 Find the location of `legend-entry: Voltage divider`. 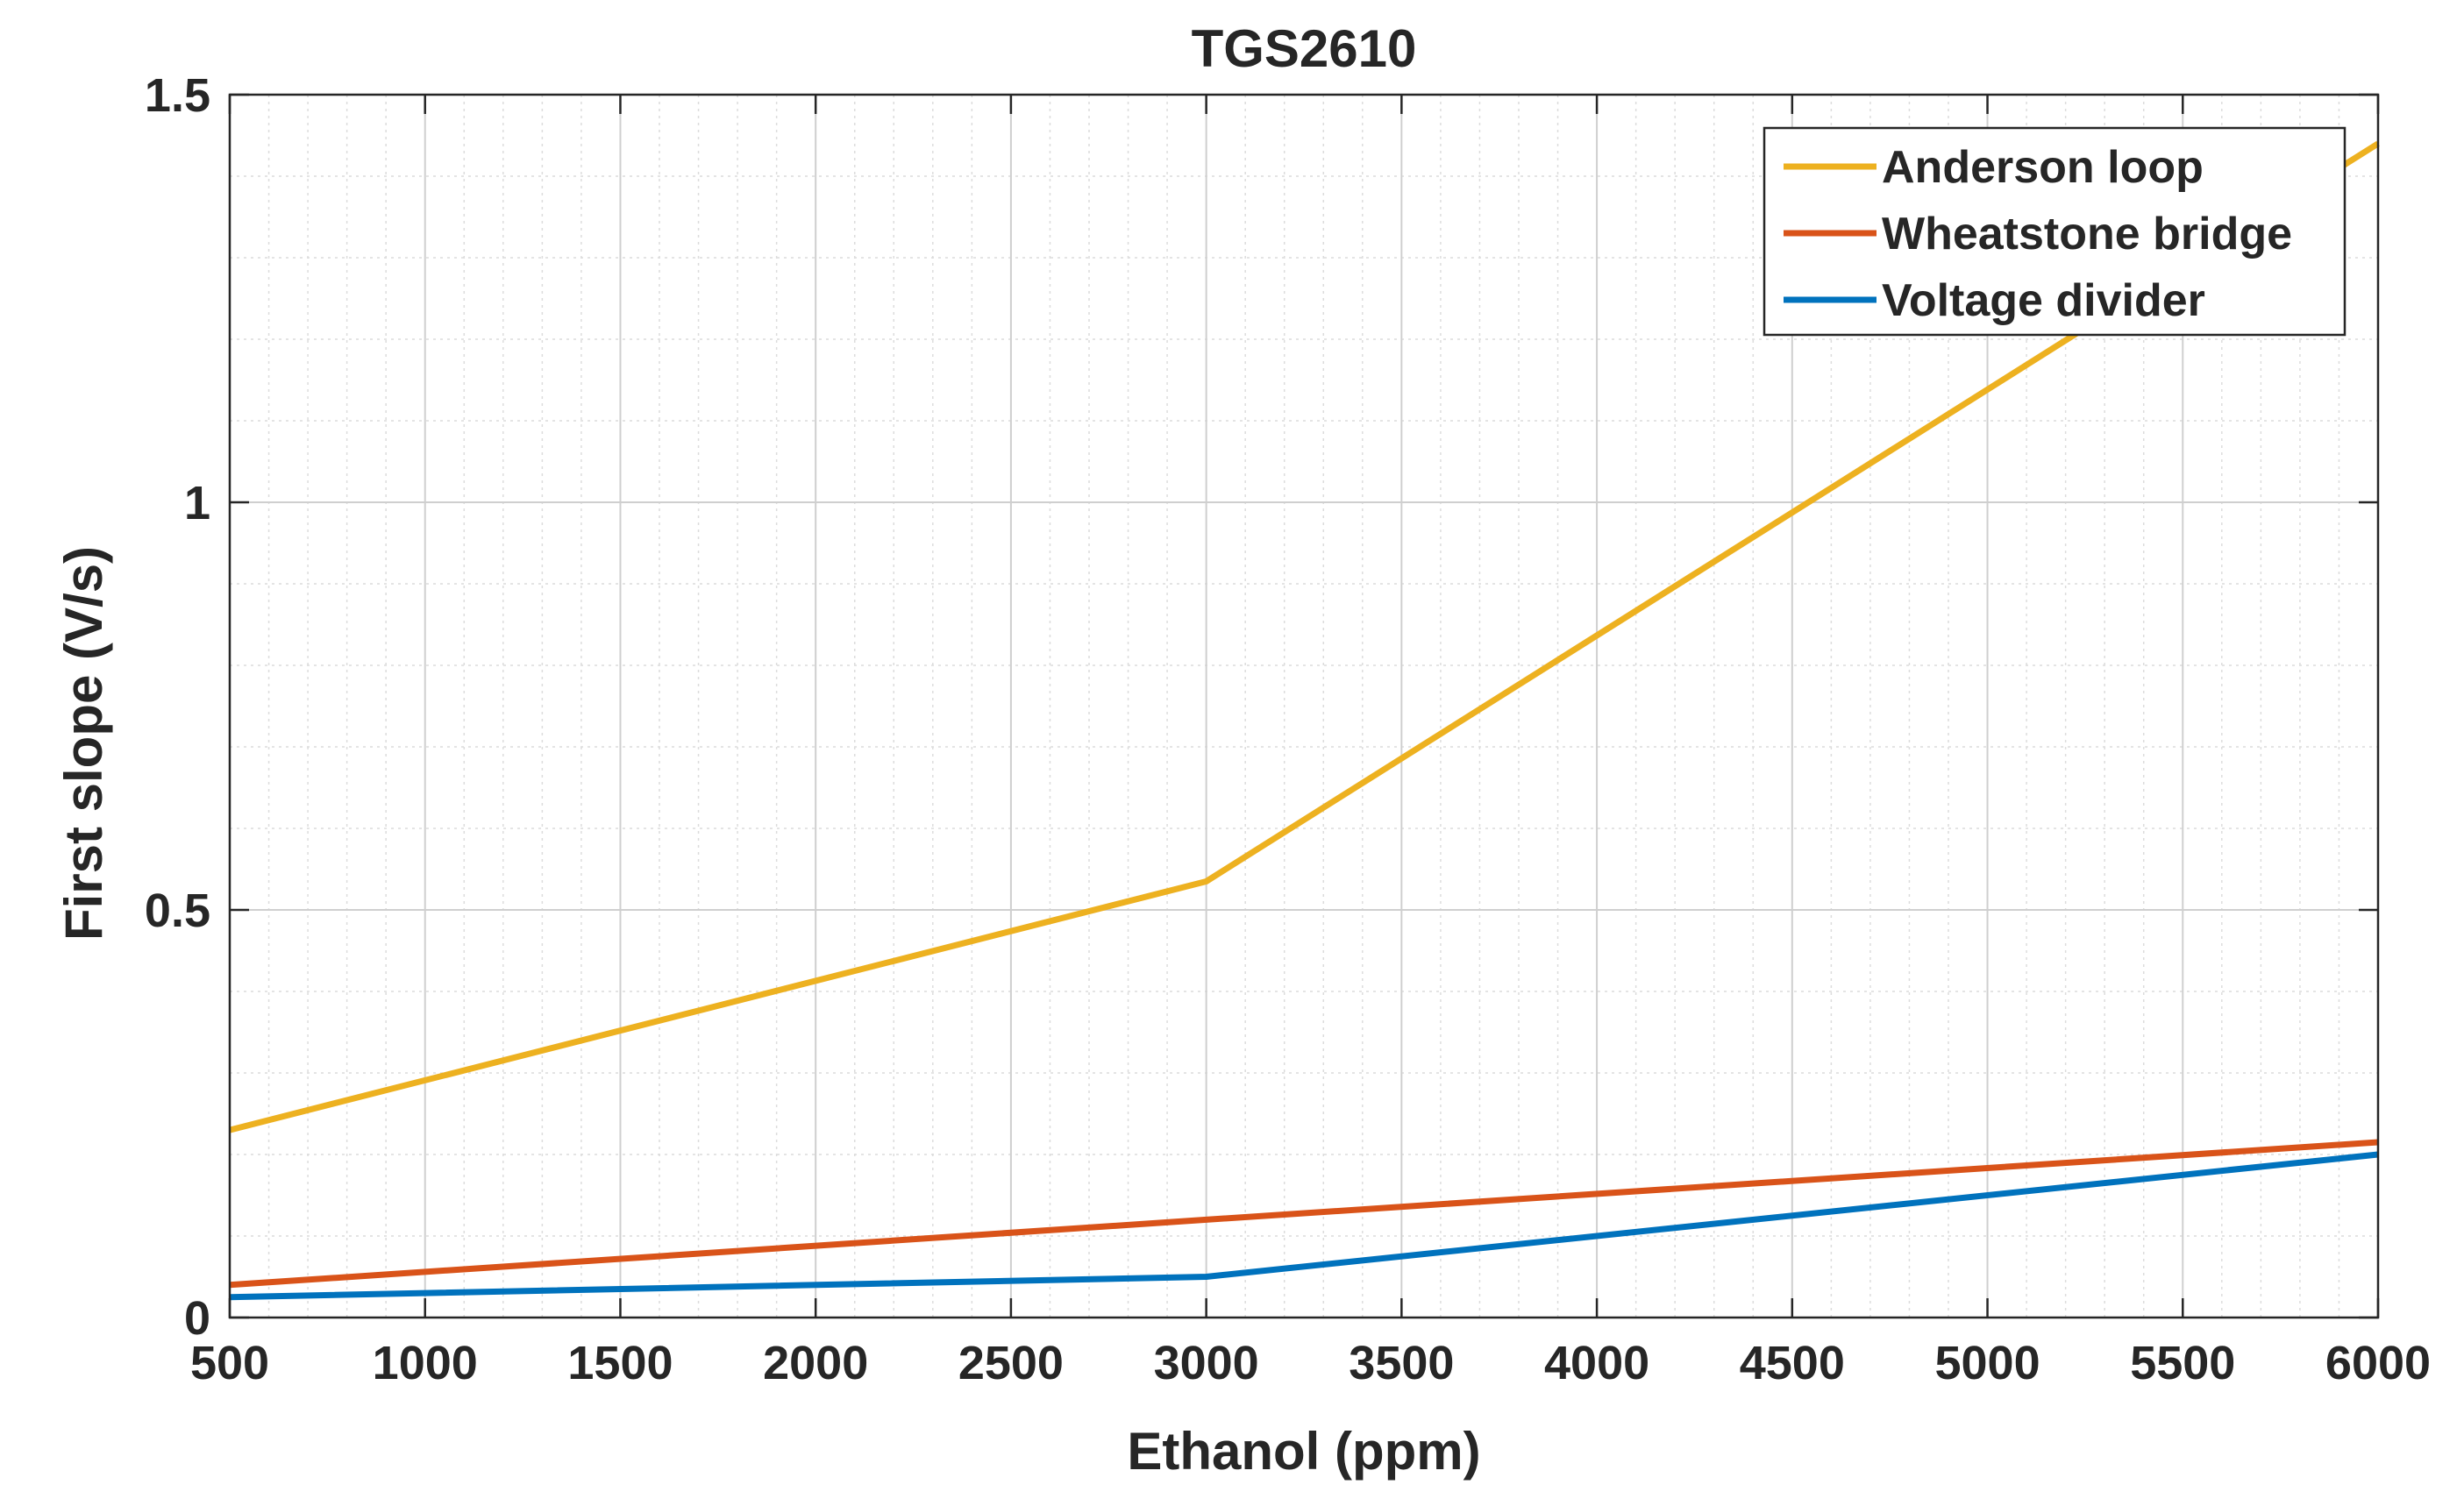

legend-entry: Voltage divider is located at coordinates (2044, 300).